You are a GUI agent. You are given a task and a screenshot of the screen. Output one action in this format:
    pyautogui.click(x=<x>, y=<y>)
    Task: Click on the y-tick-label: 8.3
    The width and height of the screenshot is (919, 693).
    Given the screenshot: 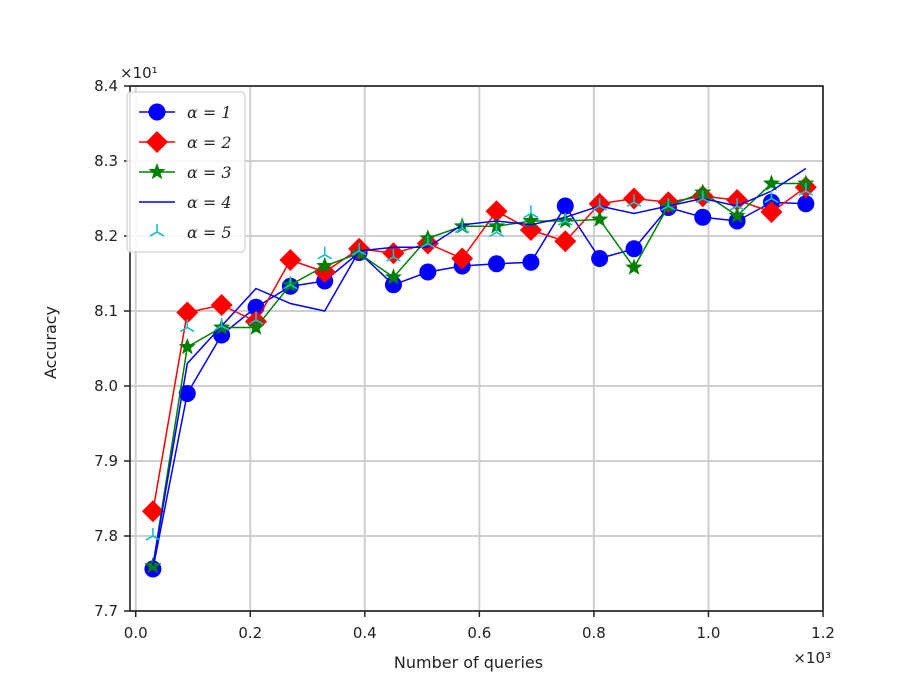 What is the action you would take?
    pyautogui.click(x=106, y=161)
    